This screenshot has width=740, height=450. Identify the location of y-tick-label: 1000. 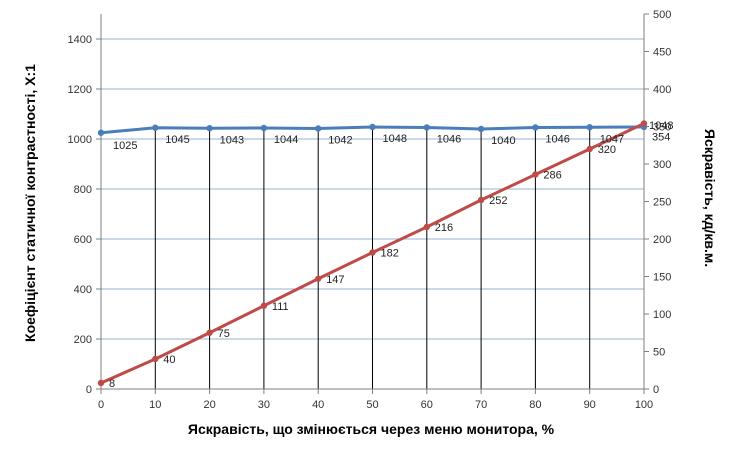
(80, 140).